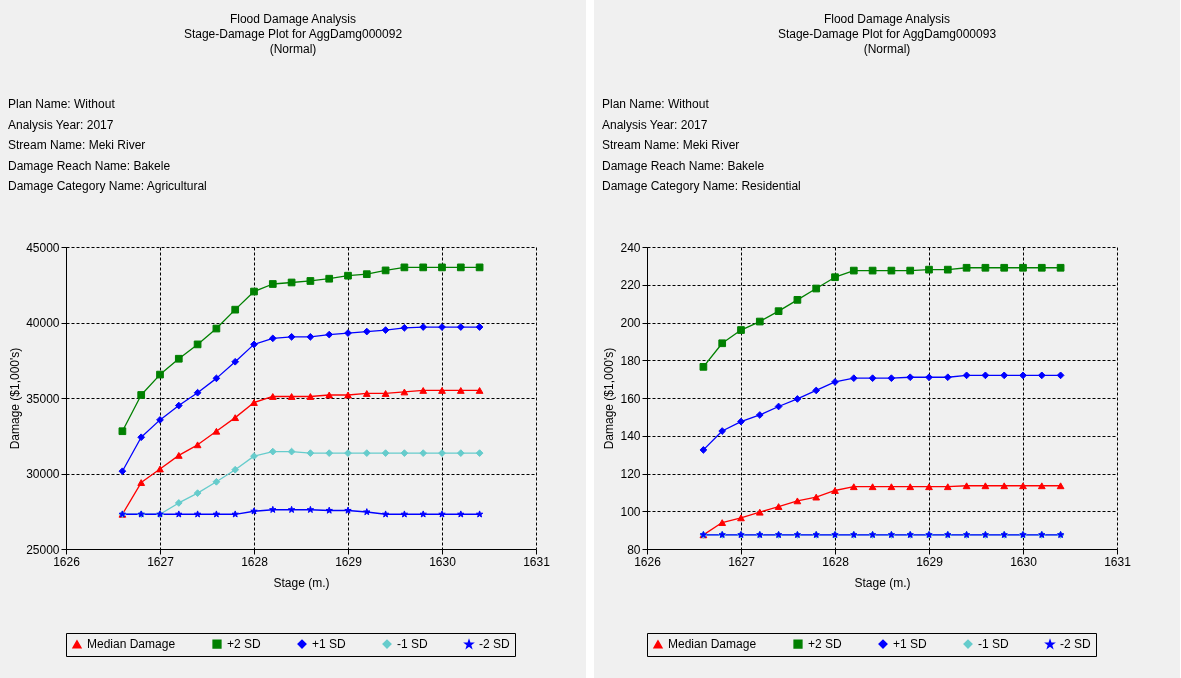 The height and width of the screenshot is (678, 1181). Describe the element at coordinates (887, 42) in the screenshot. I see `chart-subtitle: Stage-Damage Plot for AggDamg000093 (Normal)` at that location.